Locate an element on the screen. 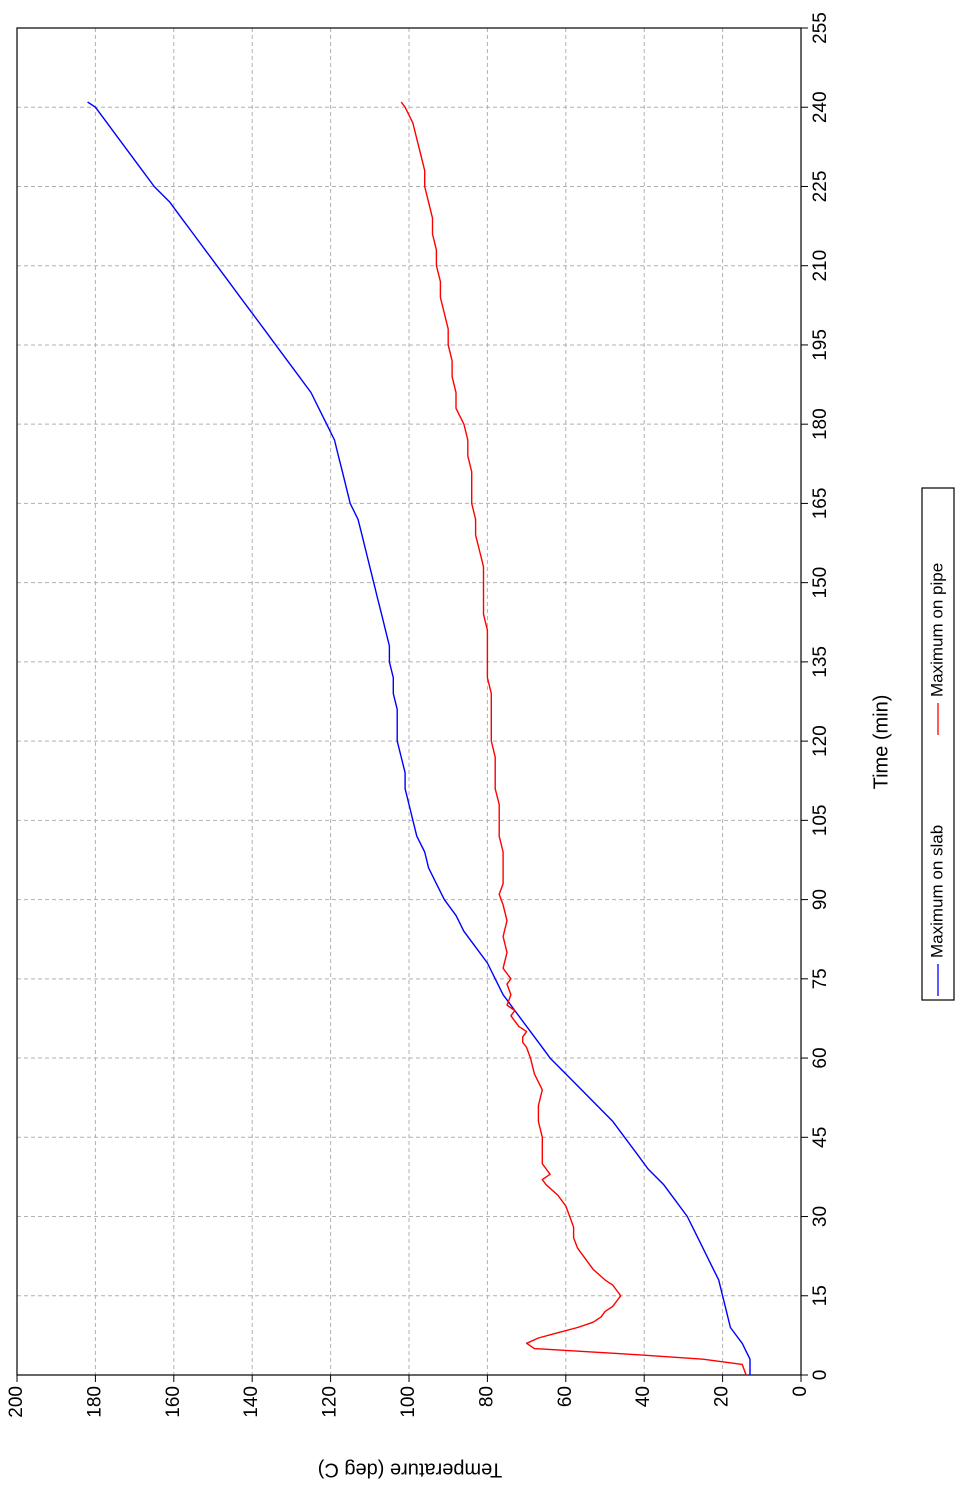 This screenshot has width=961, height=1495. y-tick-label-20: 20 is located at coordinates (722, 1396).